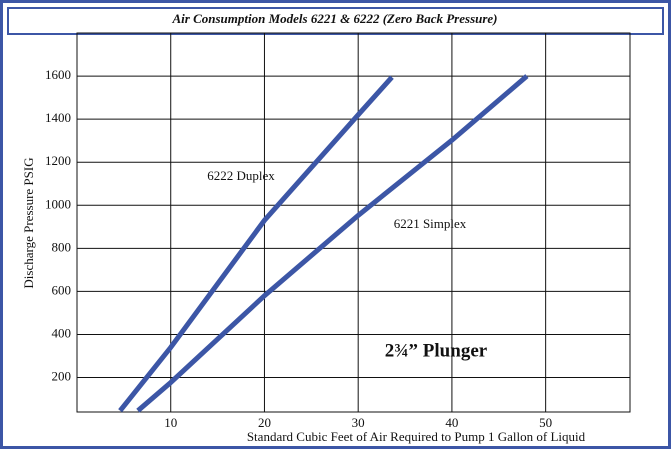 Image resolution: width=671 pixels, height=449 pixels. What do you see at coordinates (358, 422) in the screenshot?
I see `x-tick-label: 30` at bounding box center [358, 422].